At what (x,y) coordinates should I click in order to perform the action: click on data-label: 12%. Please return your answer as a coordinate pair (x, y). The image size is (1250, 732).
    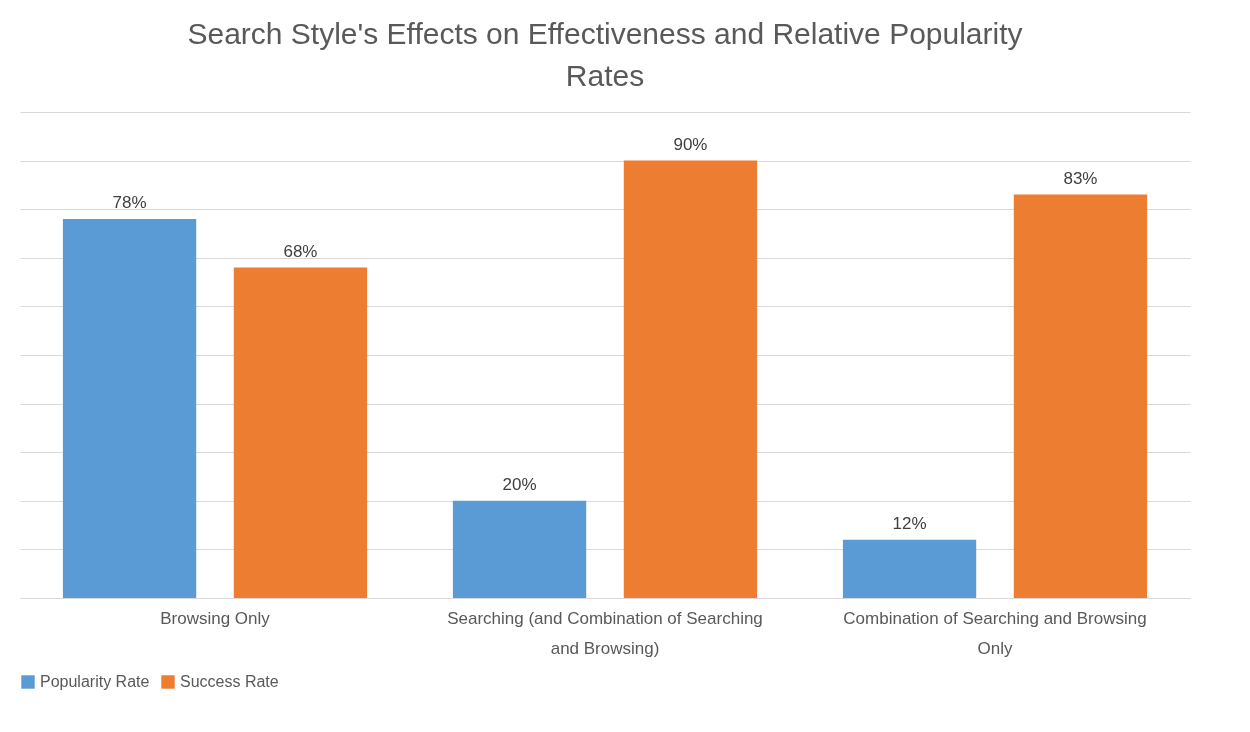
    Looking at the image, I should click on (909, 523).